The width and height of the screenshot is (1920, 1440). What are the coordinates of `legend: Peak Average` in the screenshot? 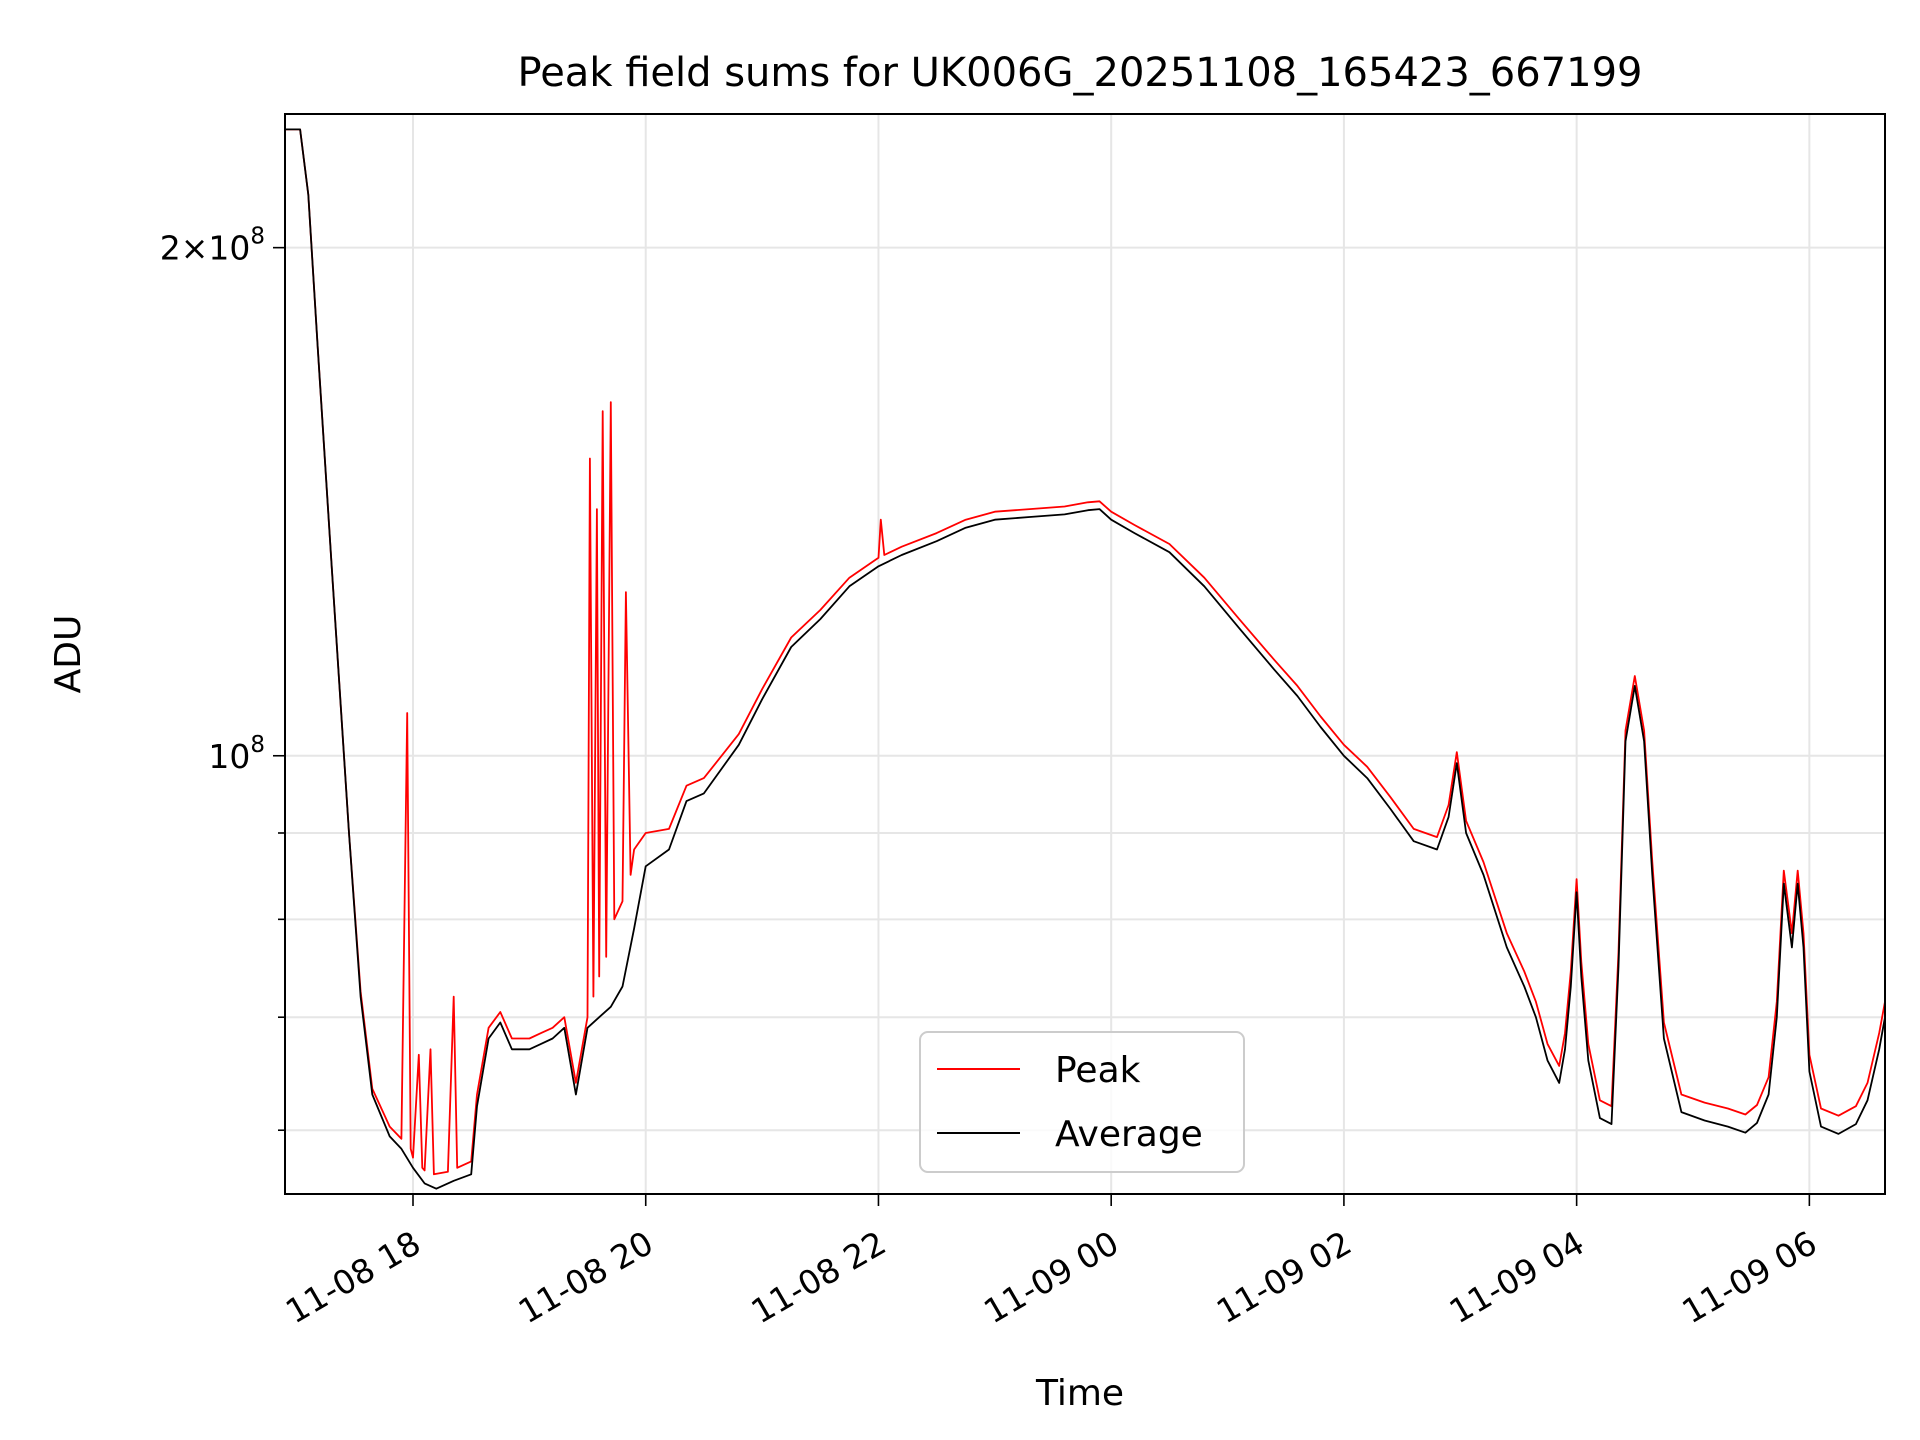 It's located at (1082, 1102).